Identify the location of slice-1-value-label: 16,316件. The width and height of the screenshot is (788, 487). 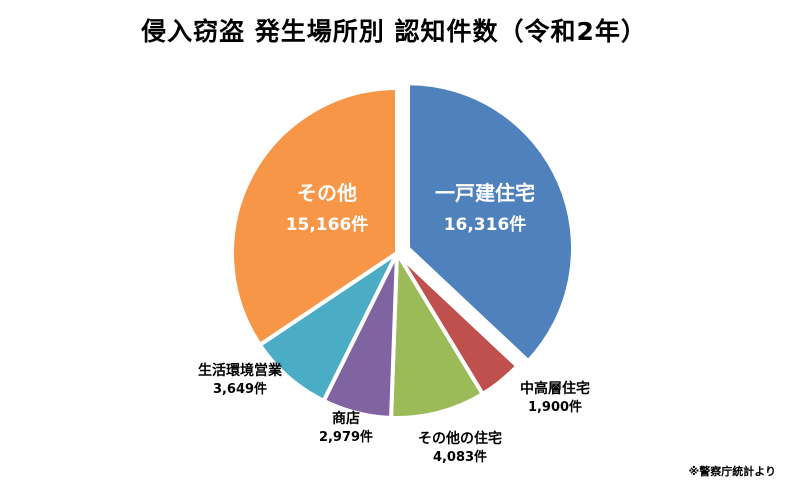
(485, 224).